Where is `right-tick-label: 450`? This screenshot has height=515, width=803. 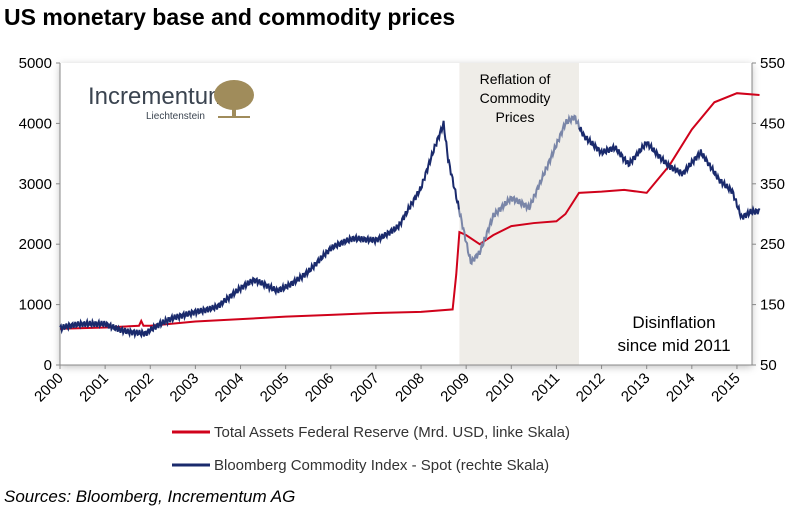 right-tick-label: 450 is located at coordinates (772, 123).